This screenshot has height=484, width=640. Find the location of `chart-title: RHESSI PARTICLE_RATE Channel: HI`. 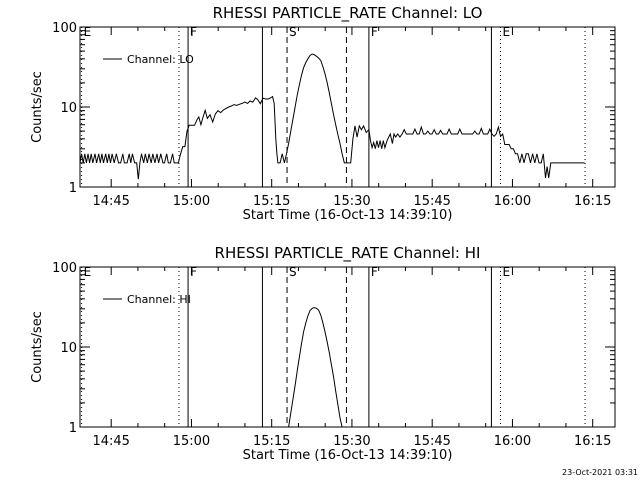

chart-title: RHESSI PARTICLE_RATE Channel: HI is located at coordinates (348, 253).